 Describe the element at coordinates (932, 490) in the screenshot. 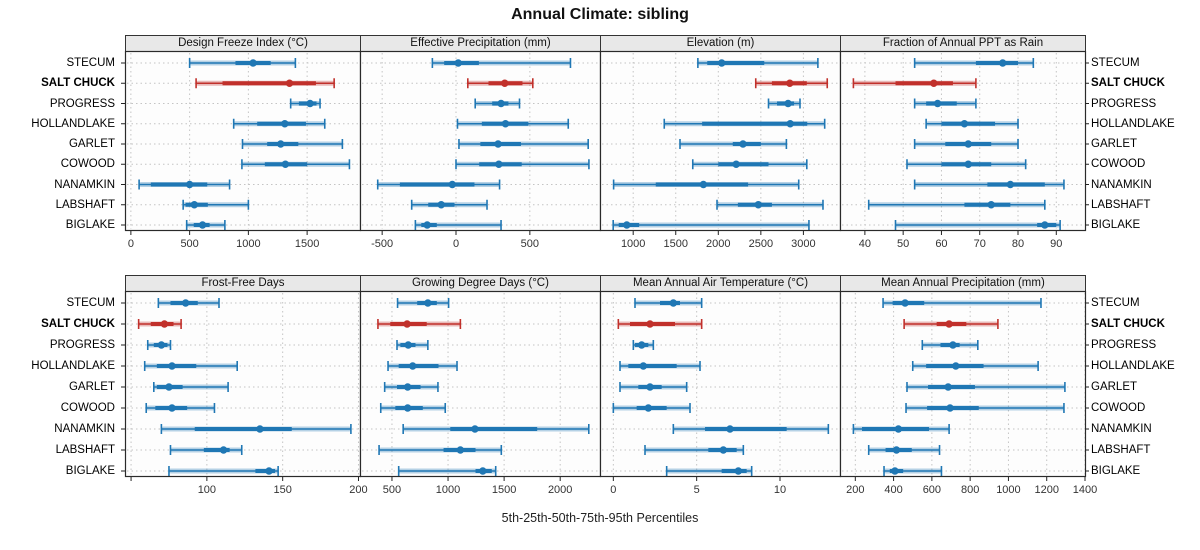

I see `x-tick-label: 600` at that location.